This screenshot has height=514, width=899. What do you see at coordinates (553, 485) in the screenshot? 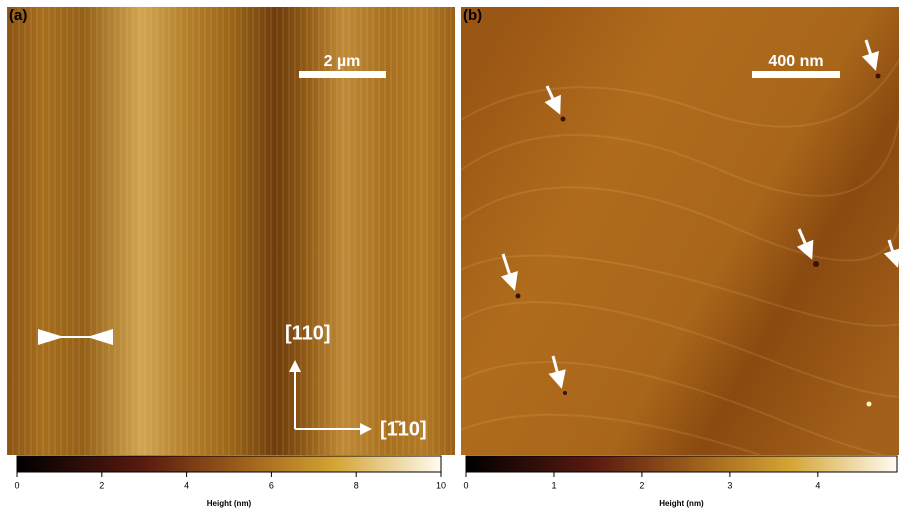
I see `colorbar-tick-label: 1` at bounding box center [553, 485].